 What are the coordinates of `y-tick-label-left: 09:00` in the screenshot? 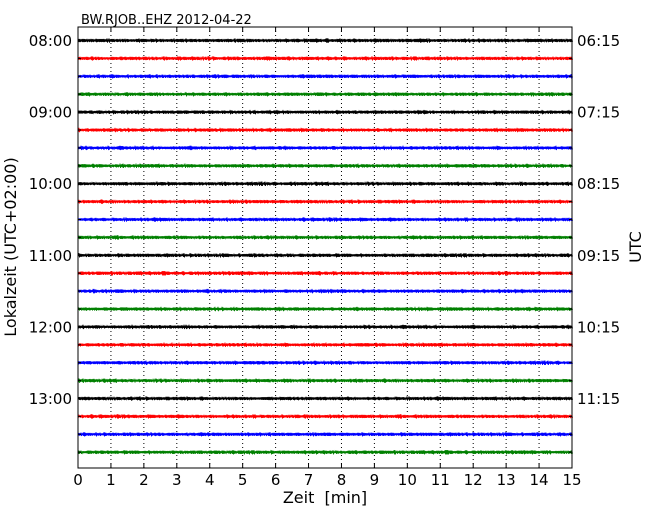 It's located at (50, 113).